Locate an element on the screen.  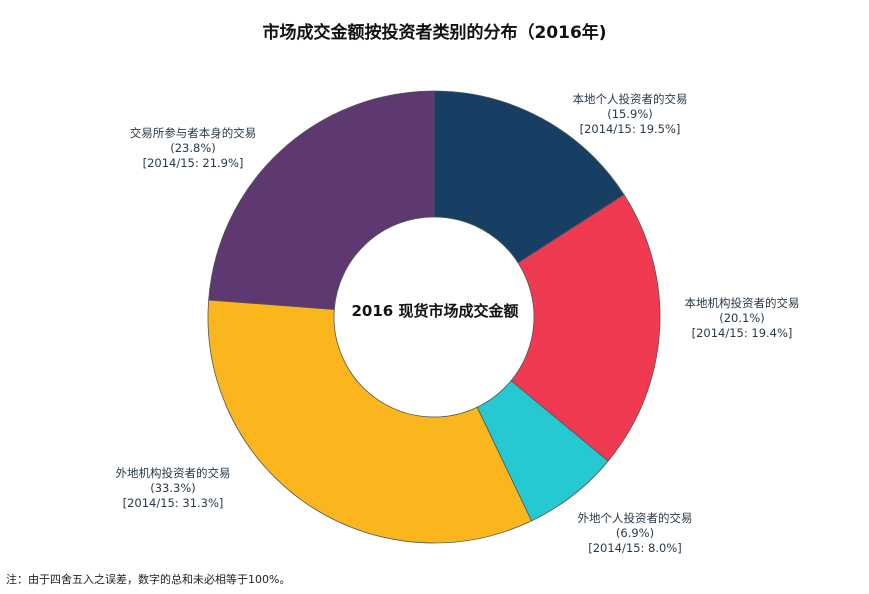
chart-title: 市场成交金额按投资者类别的分布（2016年) is located at coordinates (434, 33).